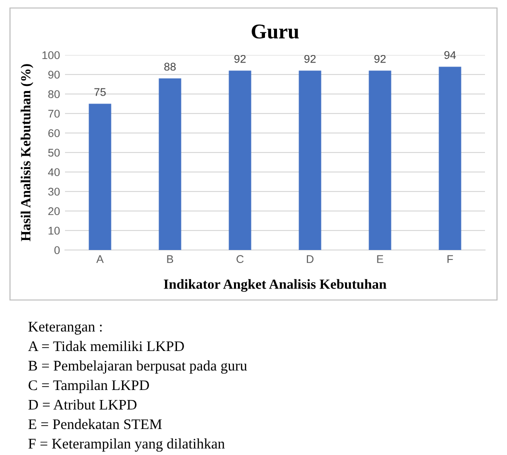  What do you see at coordinates (100, 92) in the screenshot?
I see `data-label: 75` at bounding box center [100, 92].